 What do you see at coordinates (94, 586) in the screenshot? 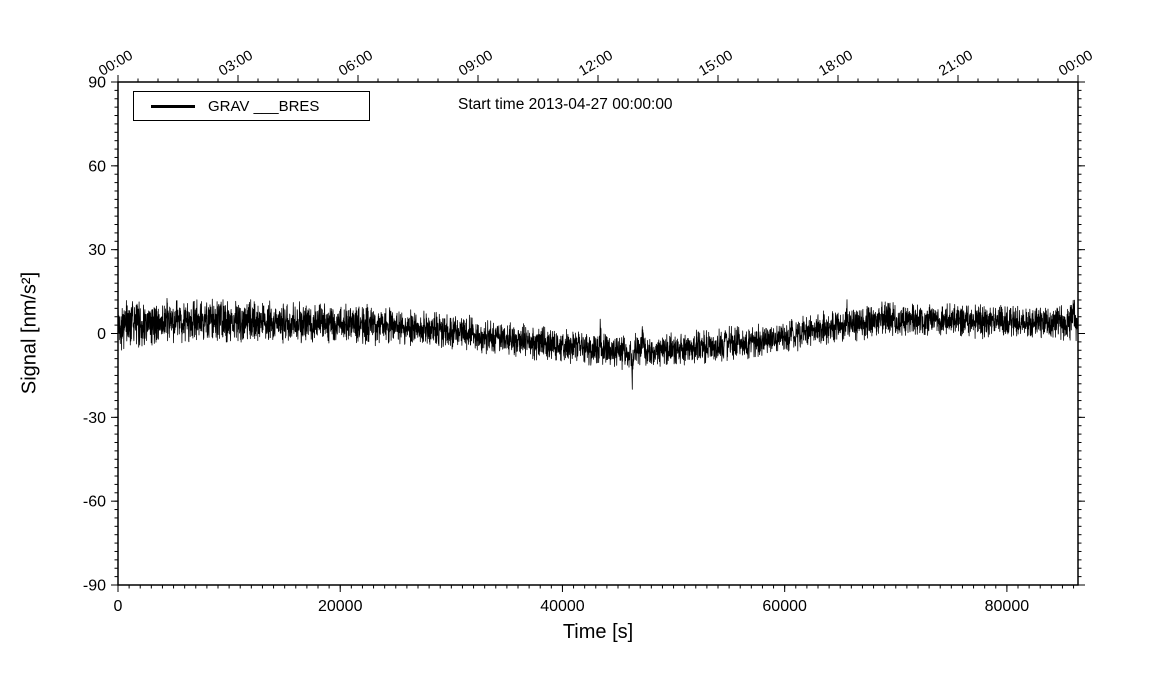
I see `y-tick-label: -90` at bounding box center [94, 586].